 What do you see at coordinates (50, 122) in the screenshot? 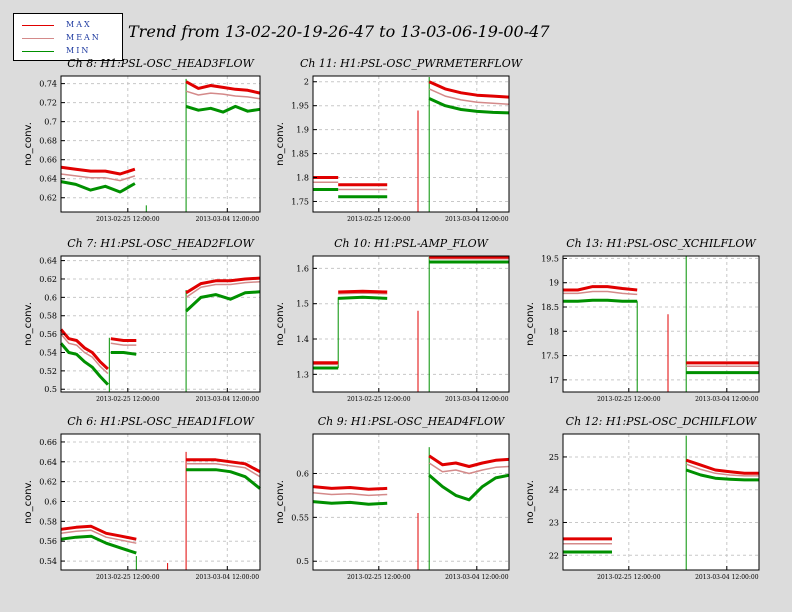
I see `y-tick-label: 0.7` at bounding box center [50, 122].